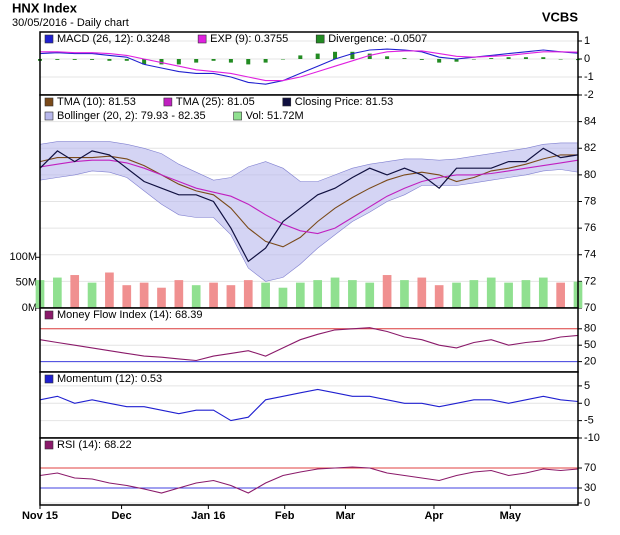  I want to click on x-tick-label: Jan 16, so click(208, 516).